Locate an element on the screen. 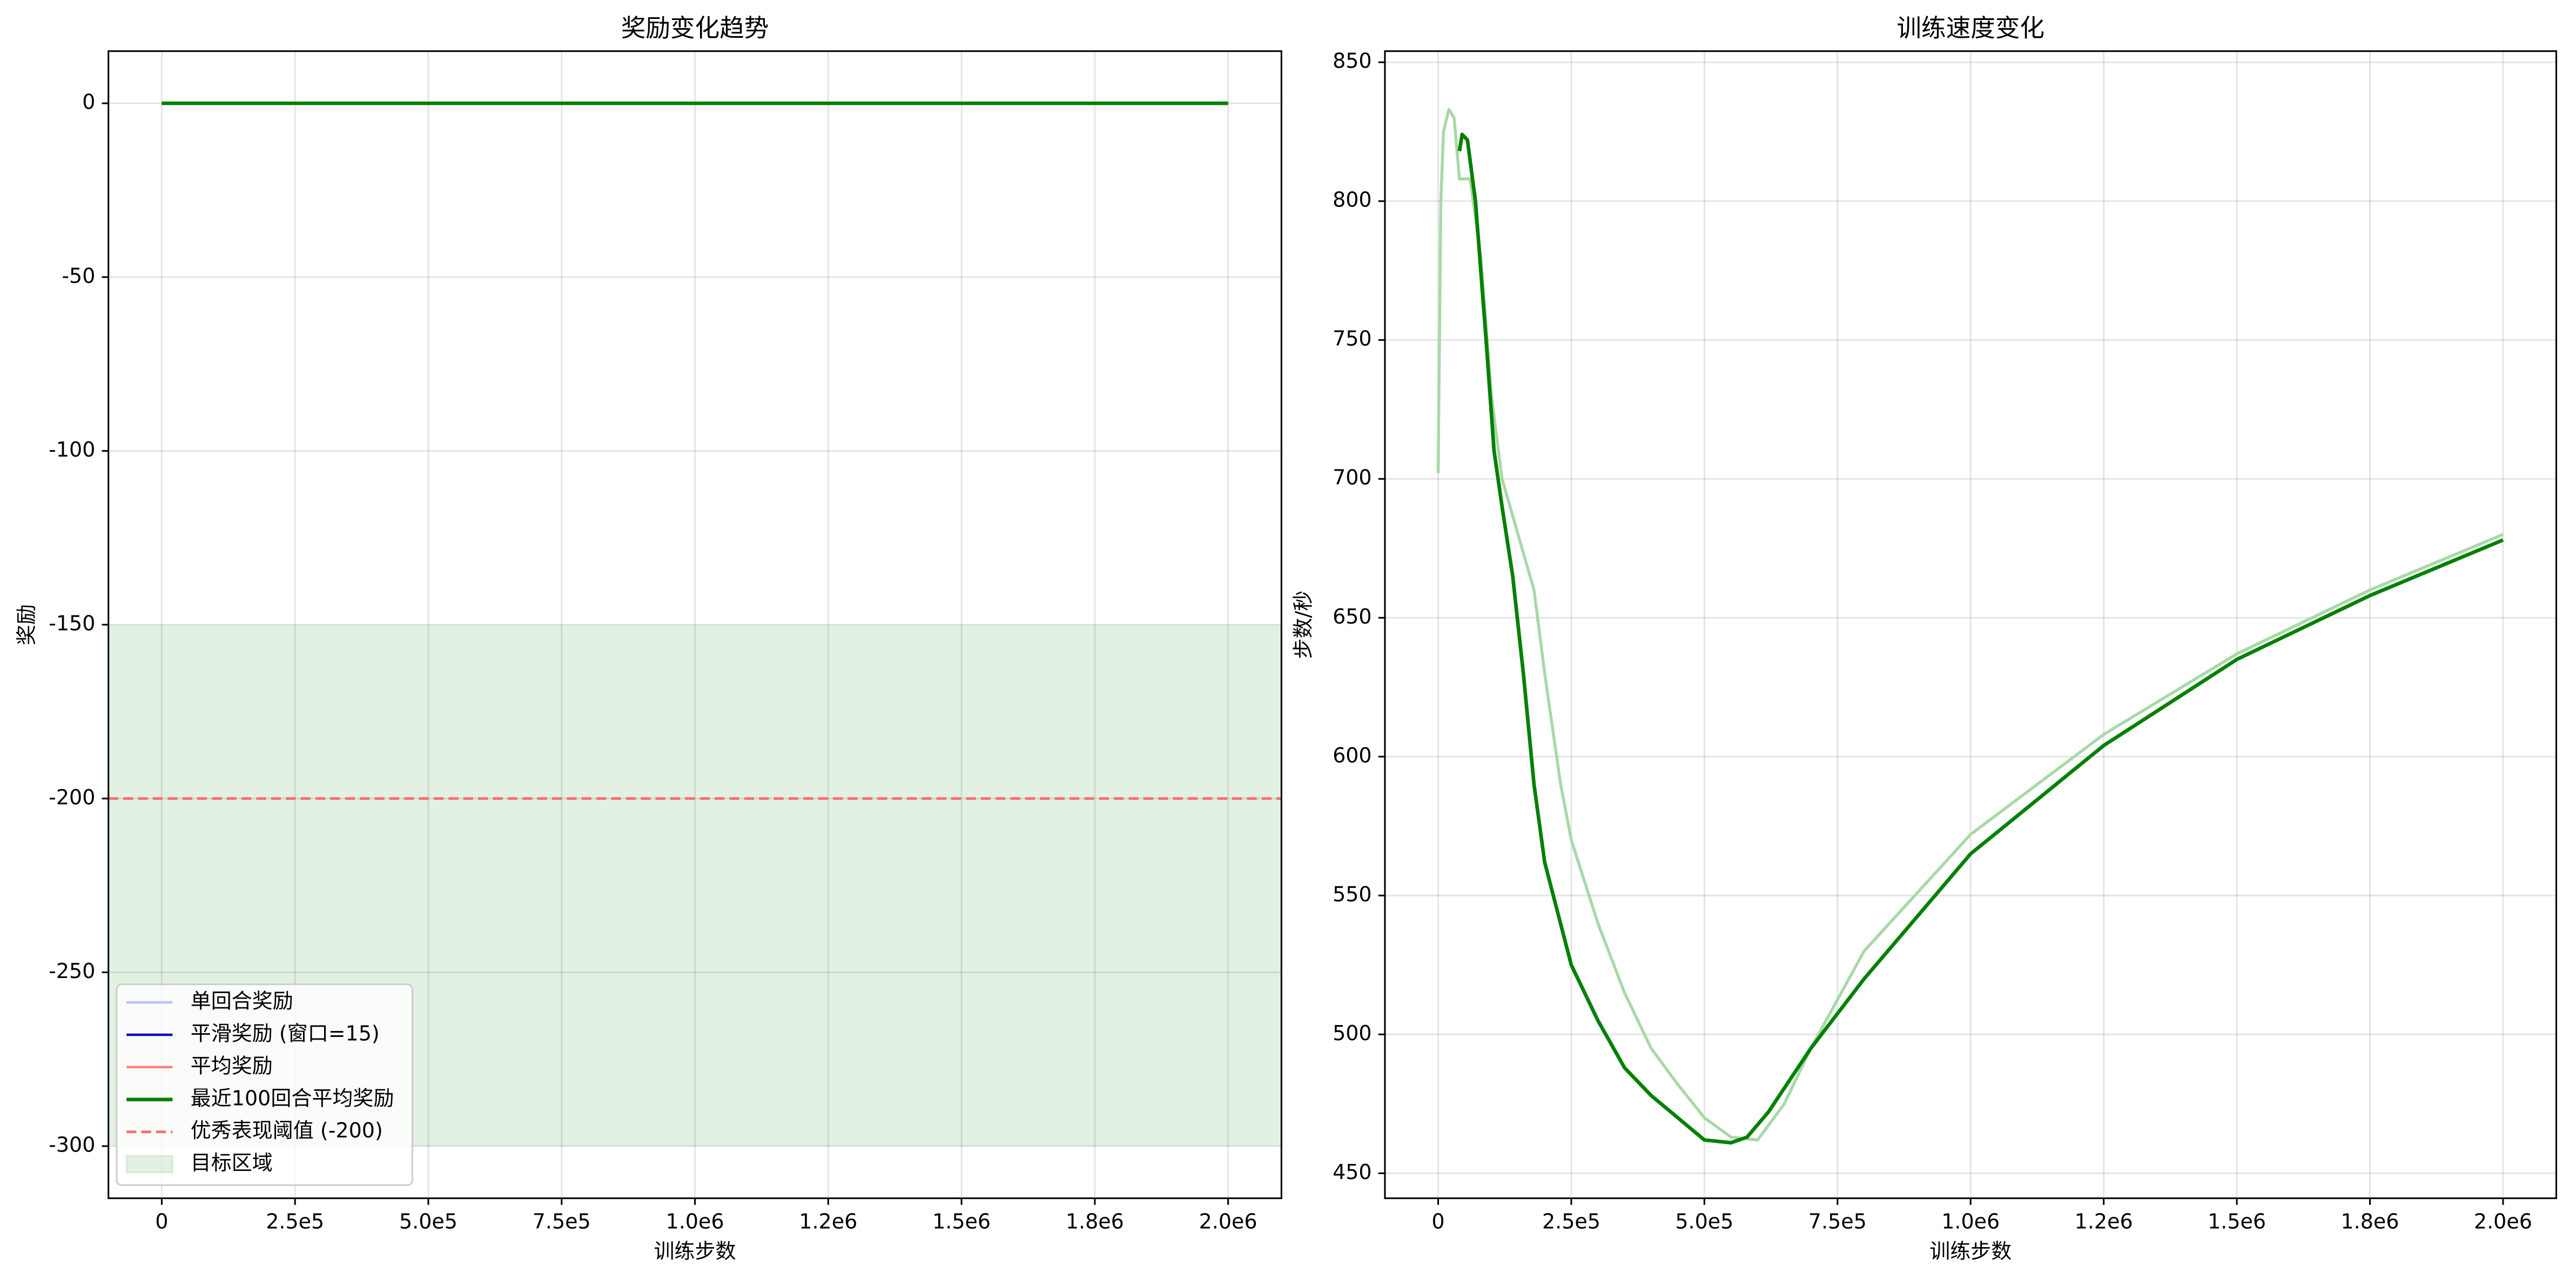  y-tick-label: -250 is located at coordinates (72, 971).